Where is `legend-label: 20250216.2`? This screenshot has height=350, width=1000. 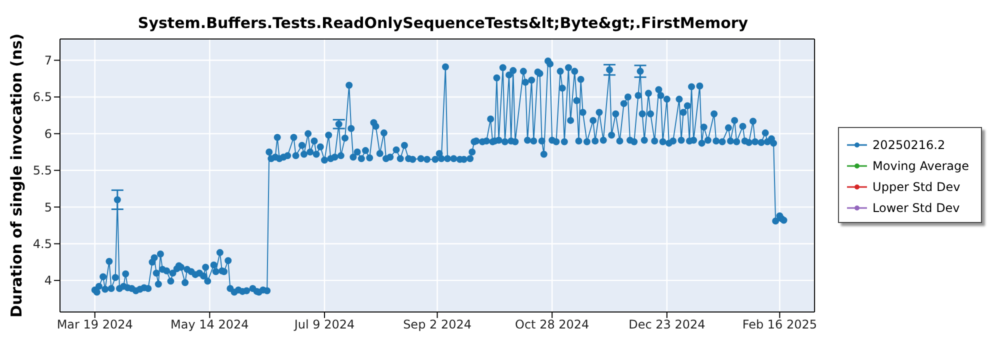 legend-label: 20250216.2 is located at coordinates (909, 145).